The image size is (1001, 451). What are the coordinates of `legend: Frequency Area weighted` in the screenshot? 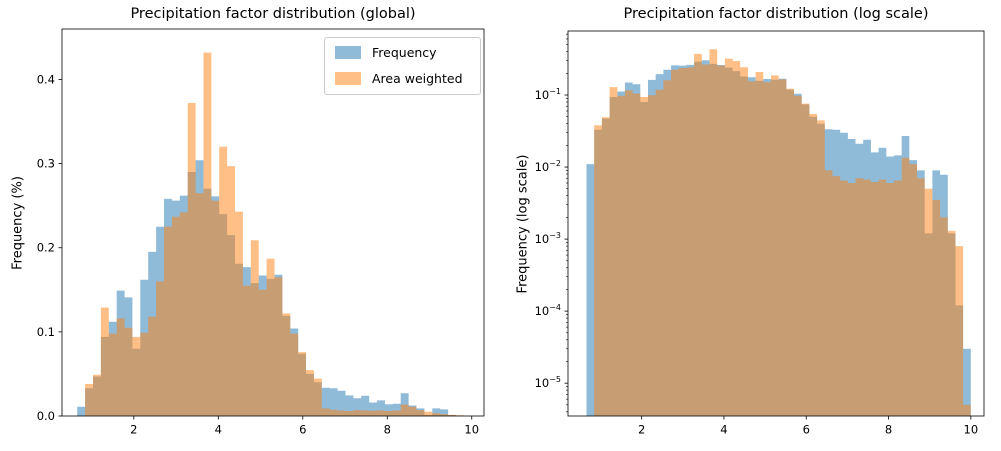 It's located at (402, 66).